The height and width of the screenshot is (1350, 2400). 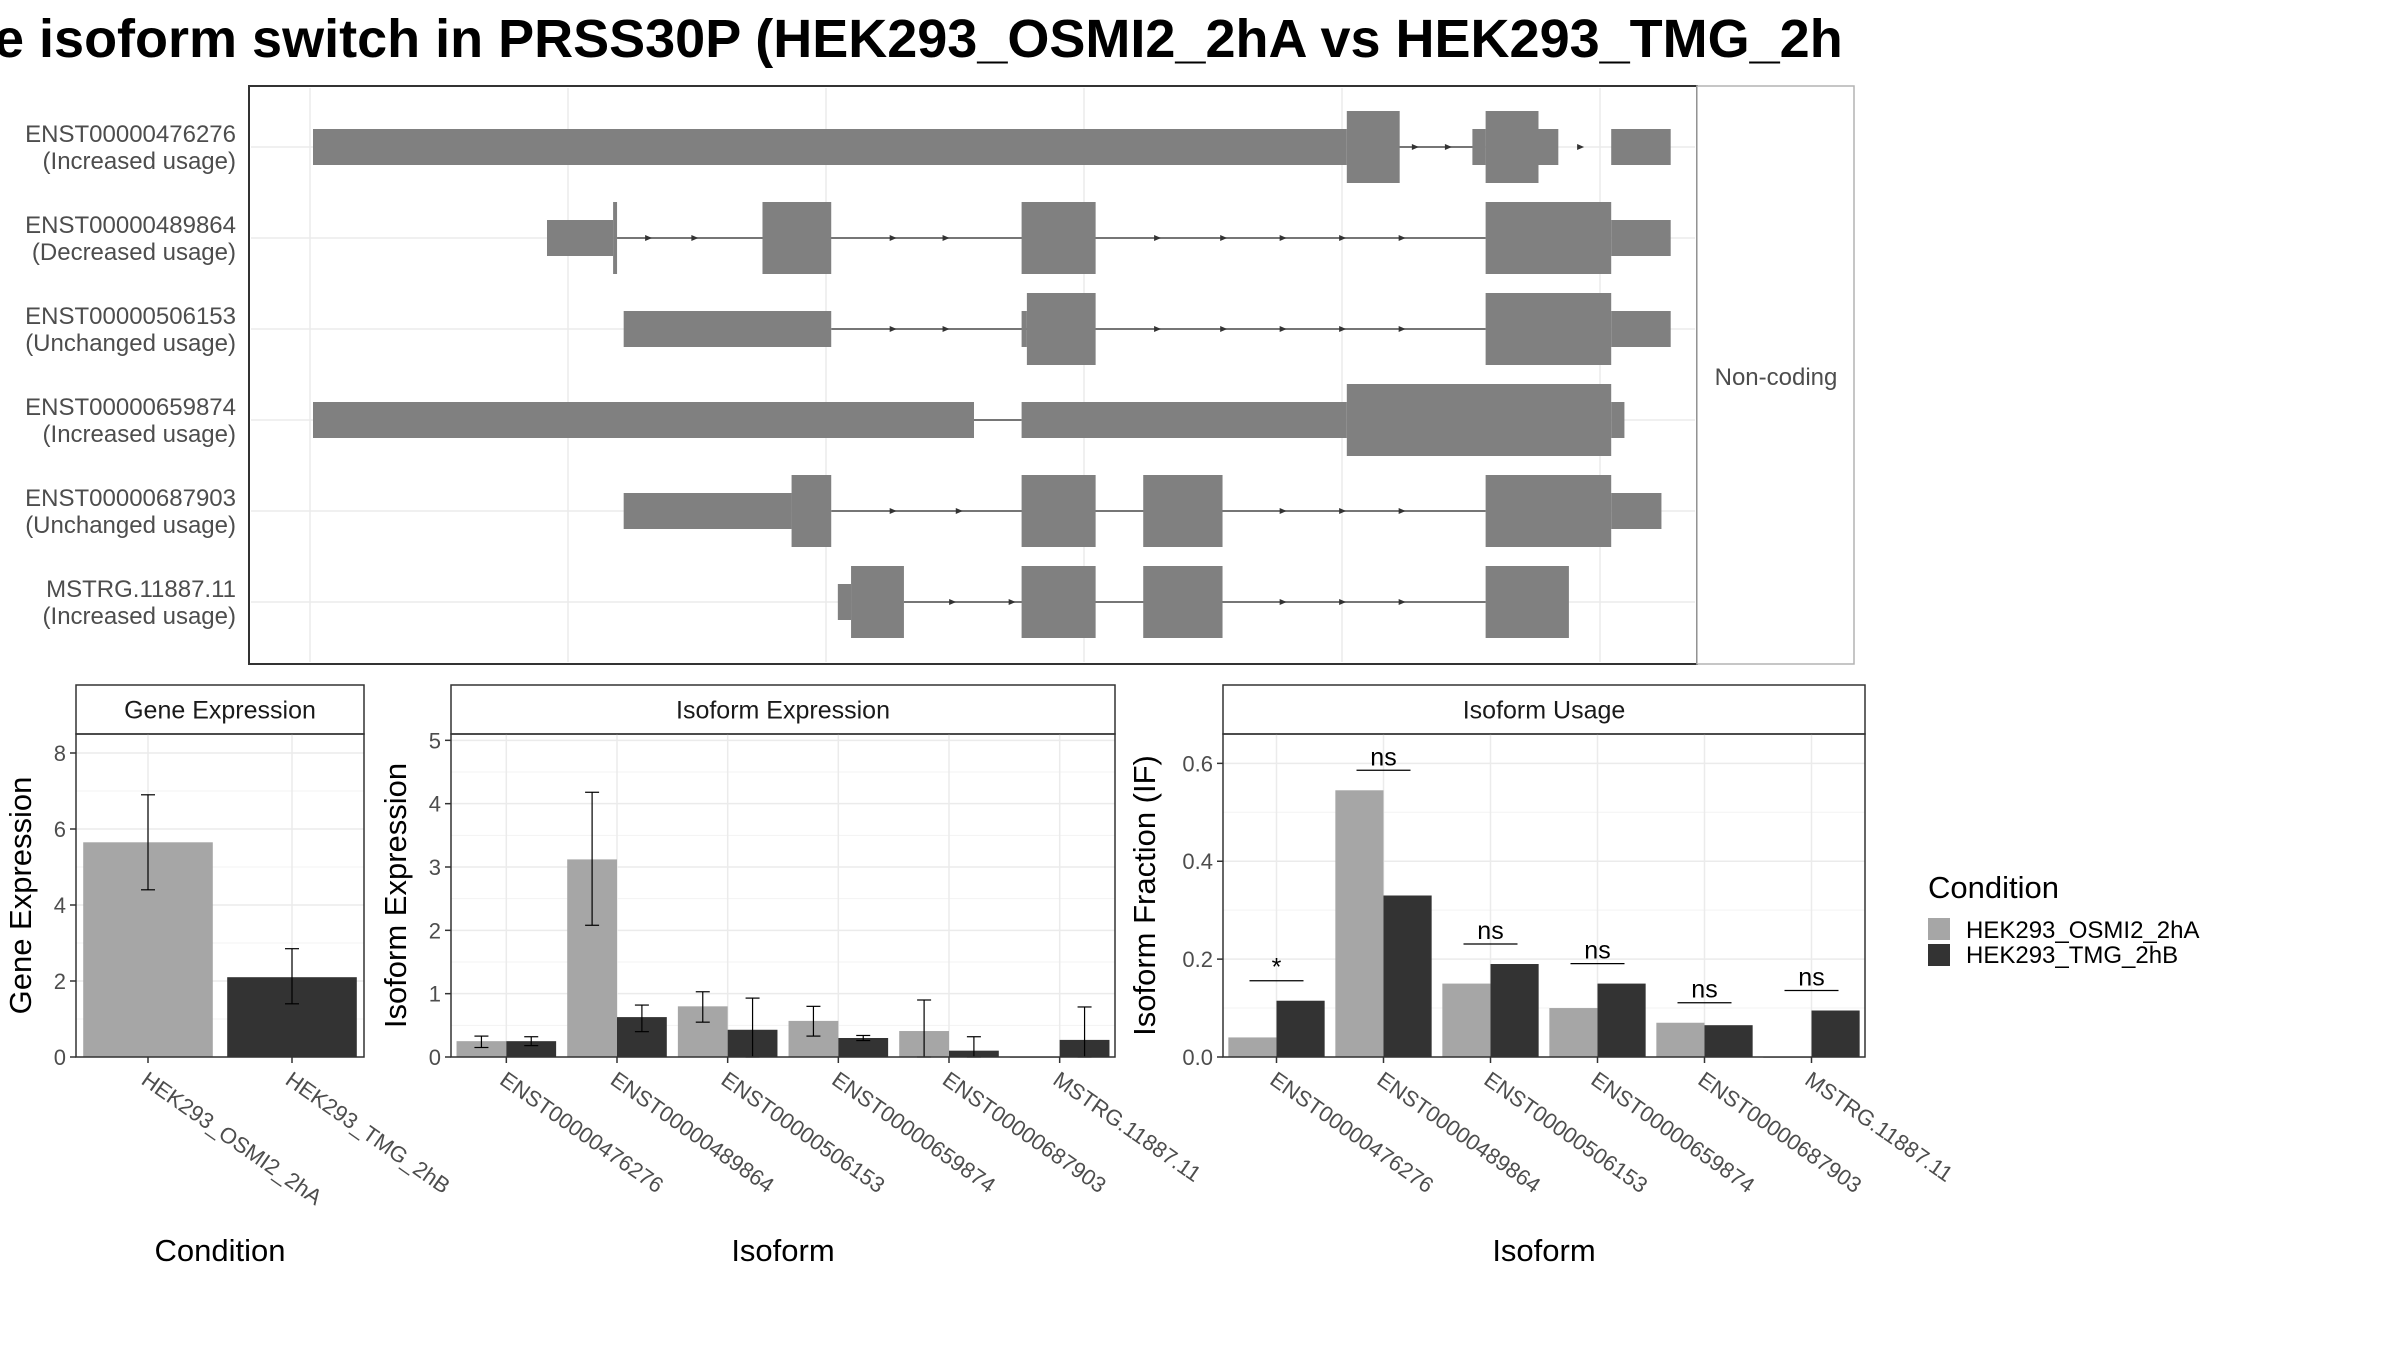 I want to click on y-axis-title: Isoform Fraction (IF), so click(x=1144, y=895).